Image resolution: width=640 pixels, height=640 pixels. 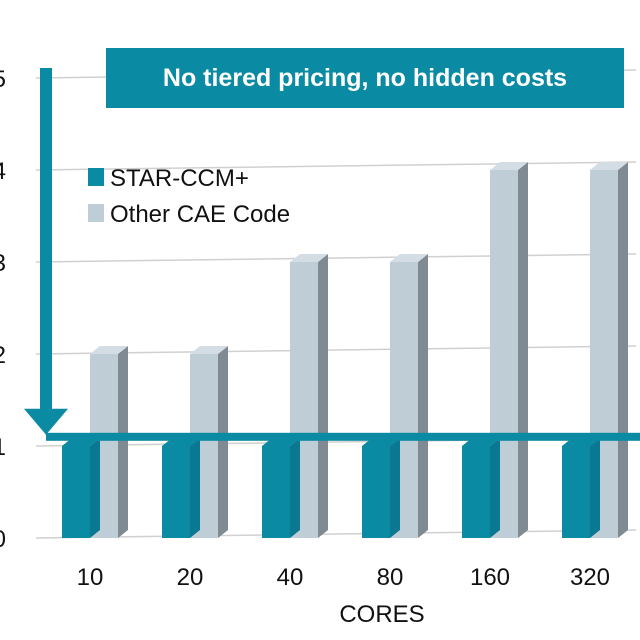 I want to click on legend-label-other-cae: Other CAE Code, so click(x=200, y=214).